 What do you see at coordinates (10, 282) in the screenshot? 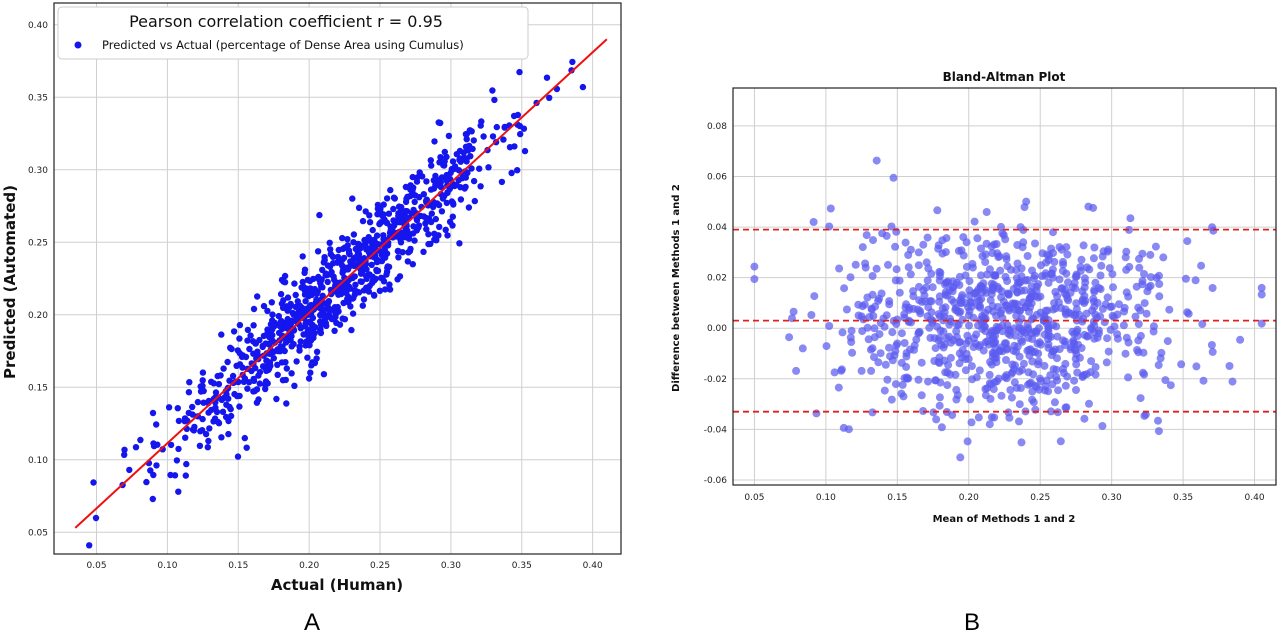
I see `a-y-axis-label: Predicted (Automated)` at bounding box center [10, 282].